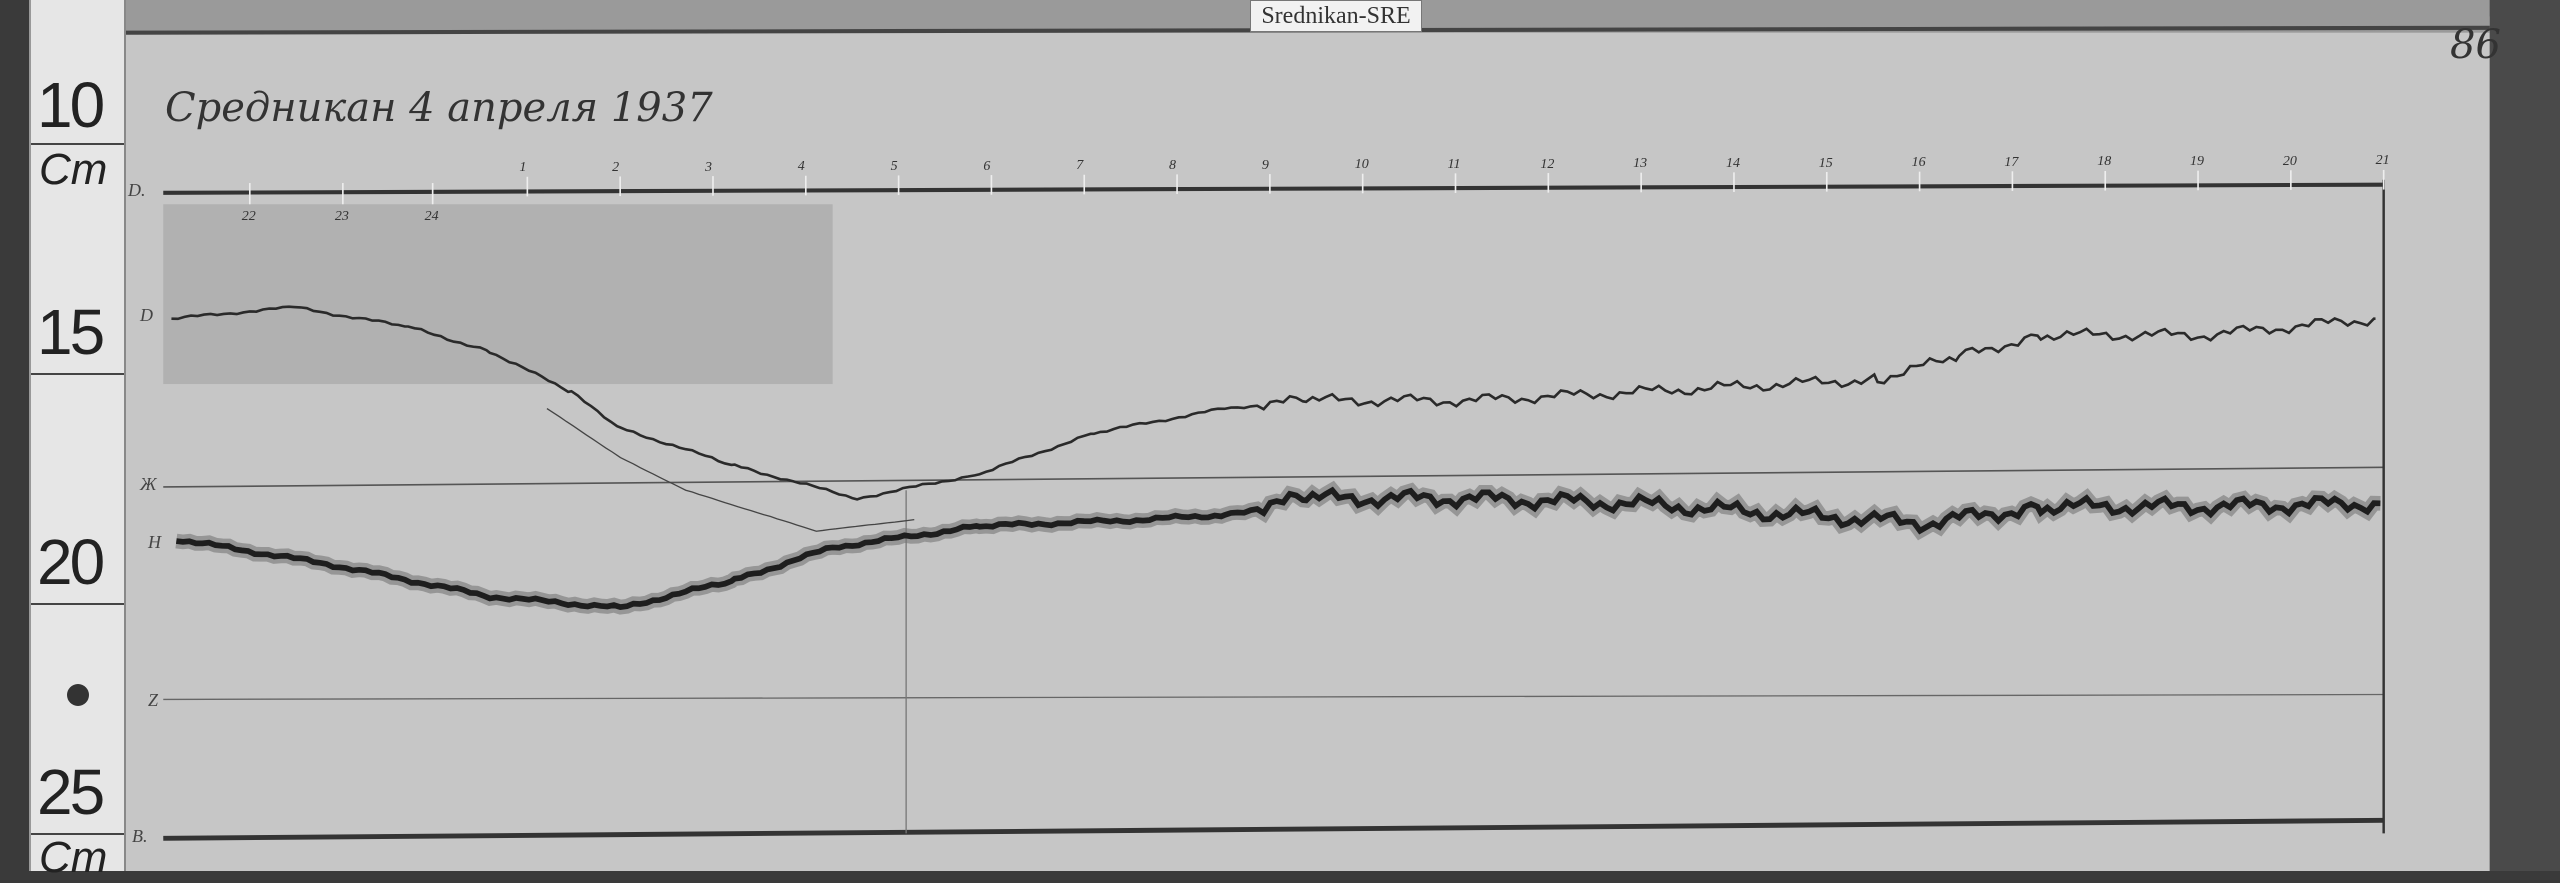  I want to click on right-edge, so click(2524, 435).